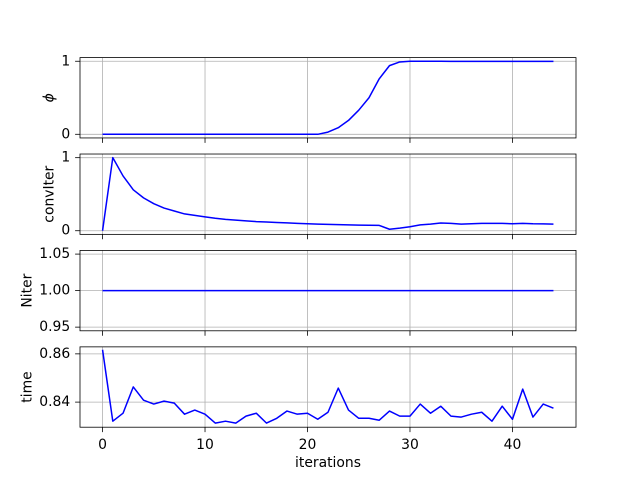  What do you see at coordinates (27, 386) in the screenshot?
I see `y-axis-label: time` at bounding box center [27, 386].